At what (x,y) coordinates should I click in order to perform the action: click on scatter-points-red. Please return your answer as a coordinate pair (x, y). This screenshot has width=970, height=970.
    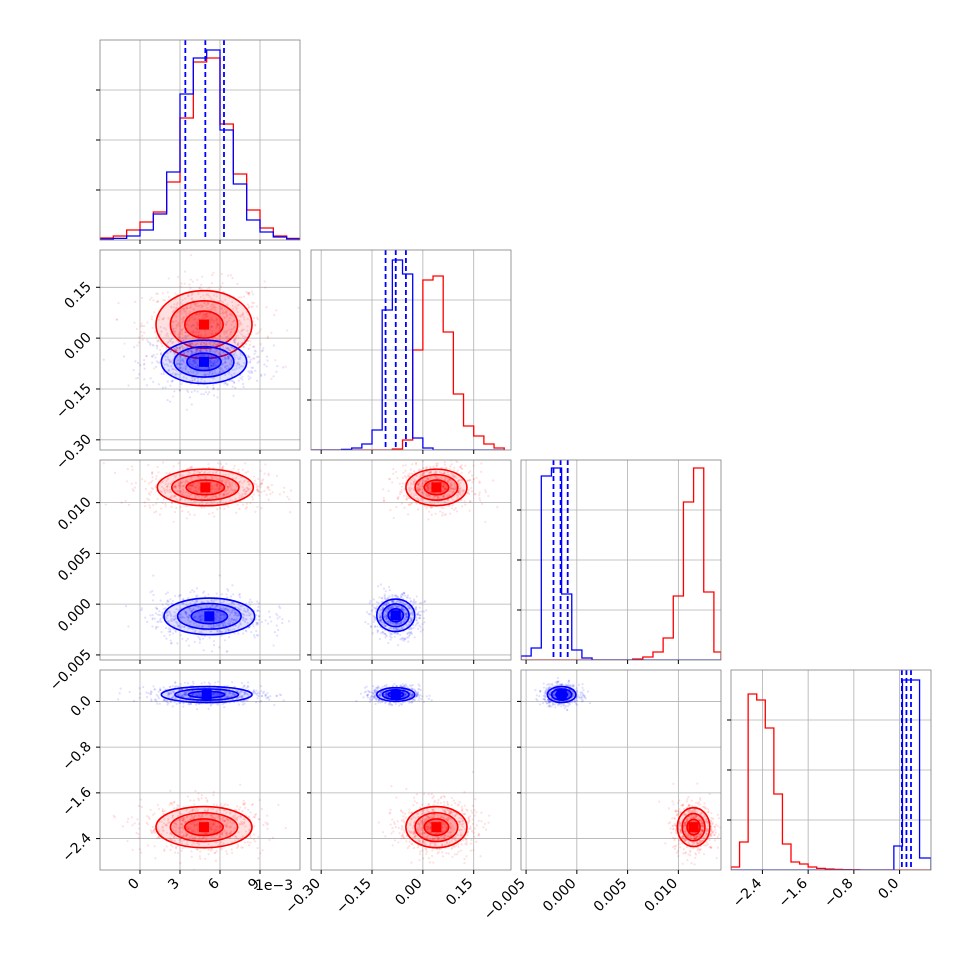
    Looking at the image, I should click on (434, 817).